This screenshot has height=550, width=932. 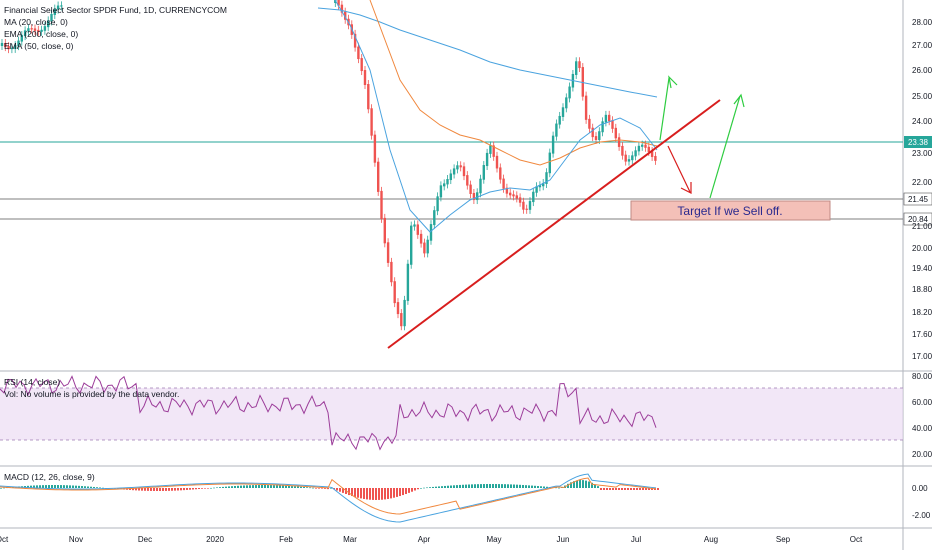 What do you see at coordinates (32, 382) in the screenshot?
I see `rsi-legend: RSI (14, close)` at bounding box center [32, 382].